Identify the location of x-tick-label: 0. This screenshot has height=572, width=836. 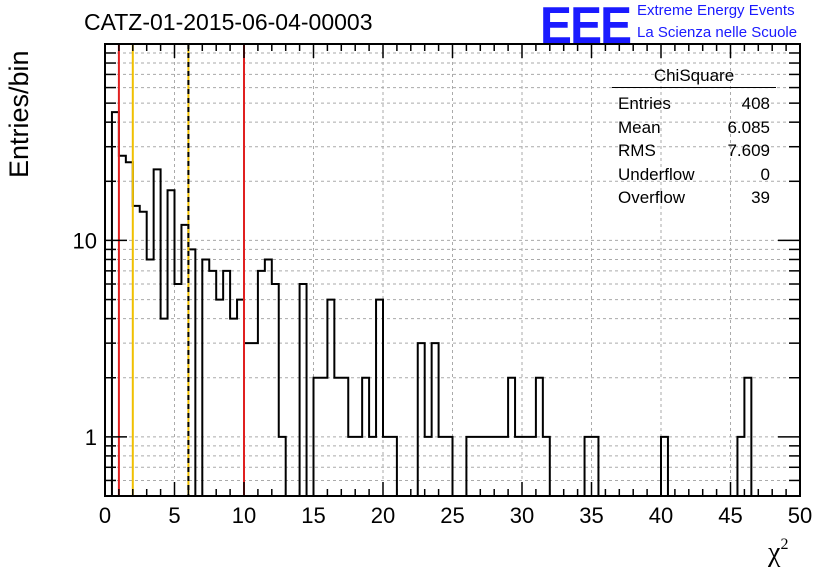
(105, 515).